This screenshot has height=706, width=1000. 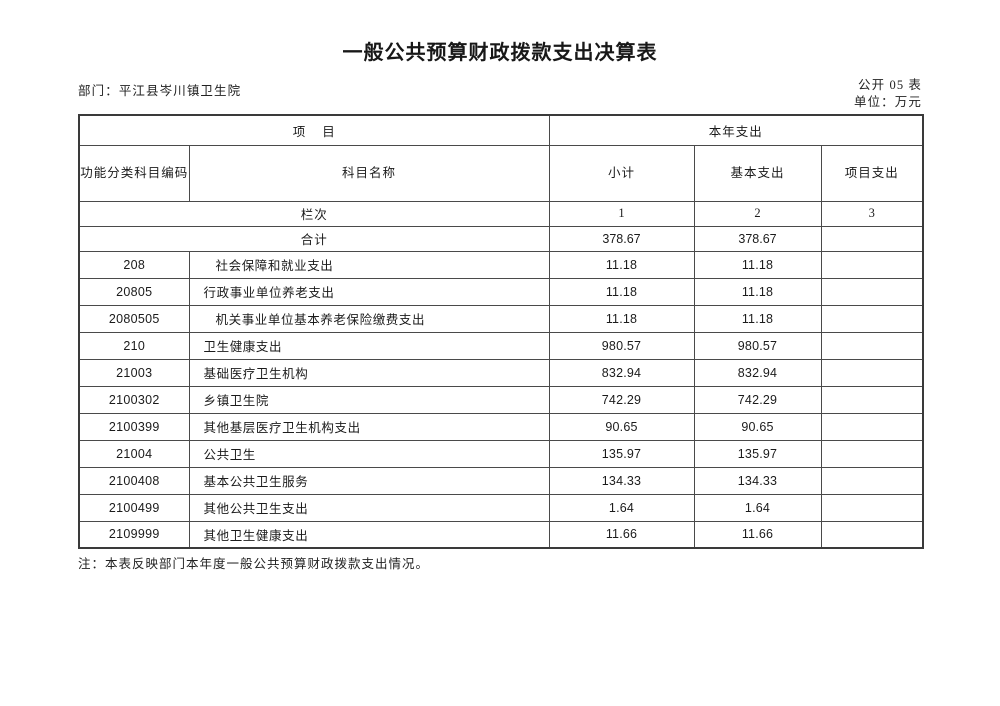 I want to click on table-row: 2109999 其他卫生健康支出 11.66 11.66, so click(x=501, y=534).